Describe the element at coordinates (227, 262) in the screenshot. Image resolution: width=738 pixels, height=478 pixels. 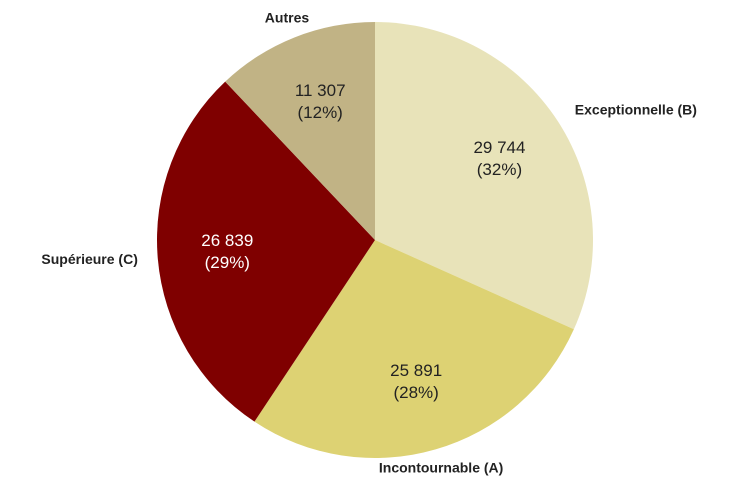
I see `percent-label: (29%)` at that location.